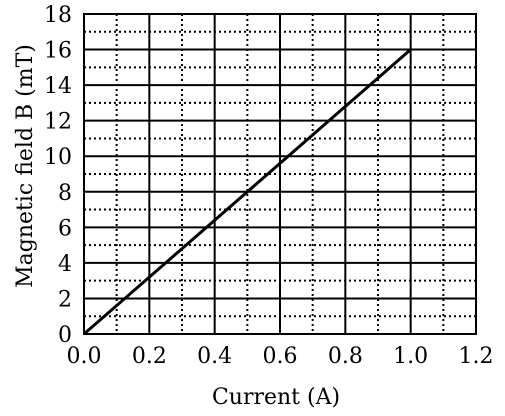 The height and width of the screenshot is (416, 505). I want to click on x-tick-label: 0.8, so click(345, 356).